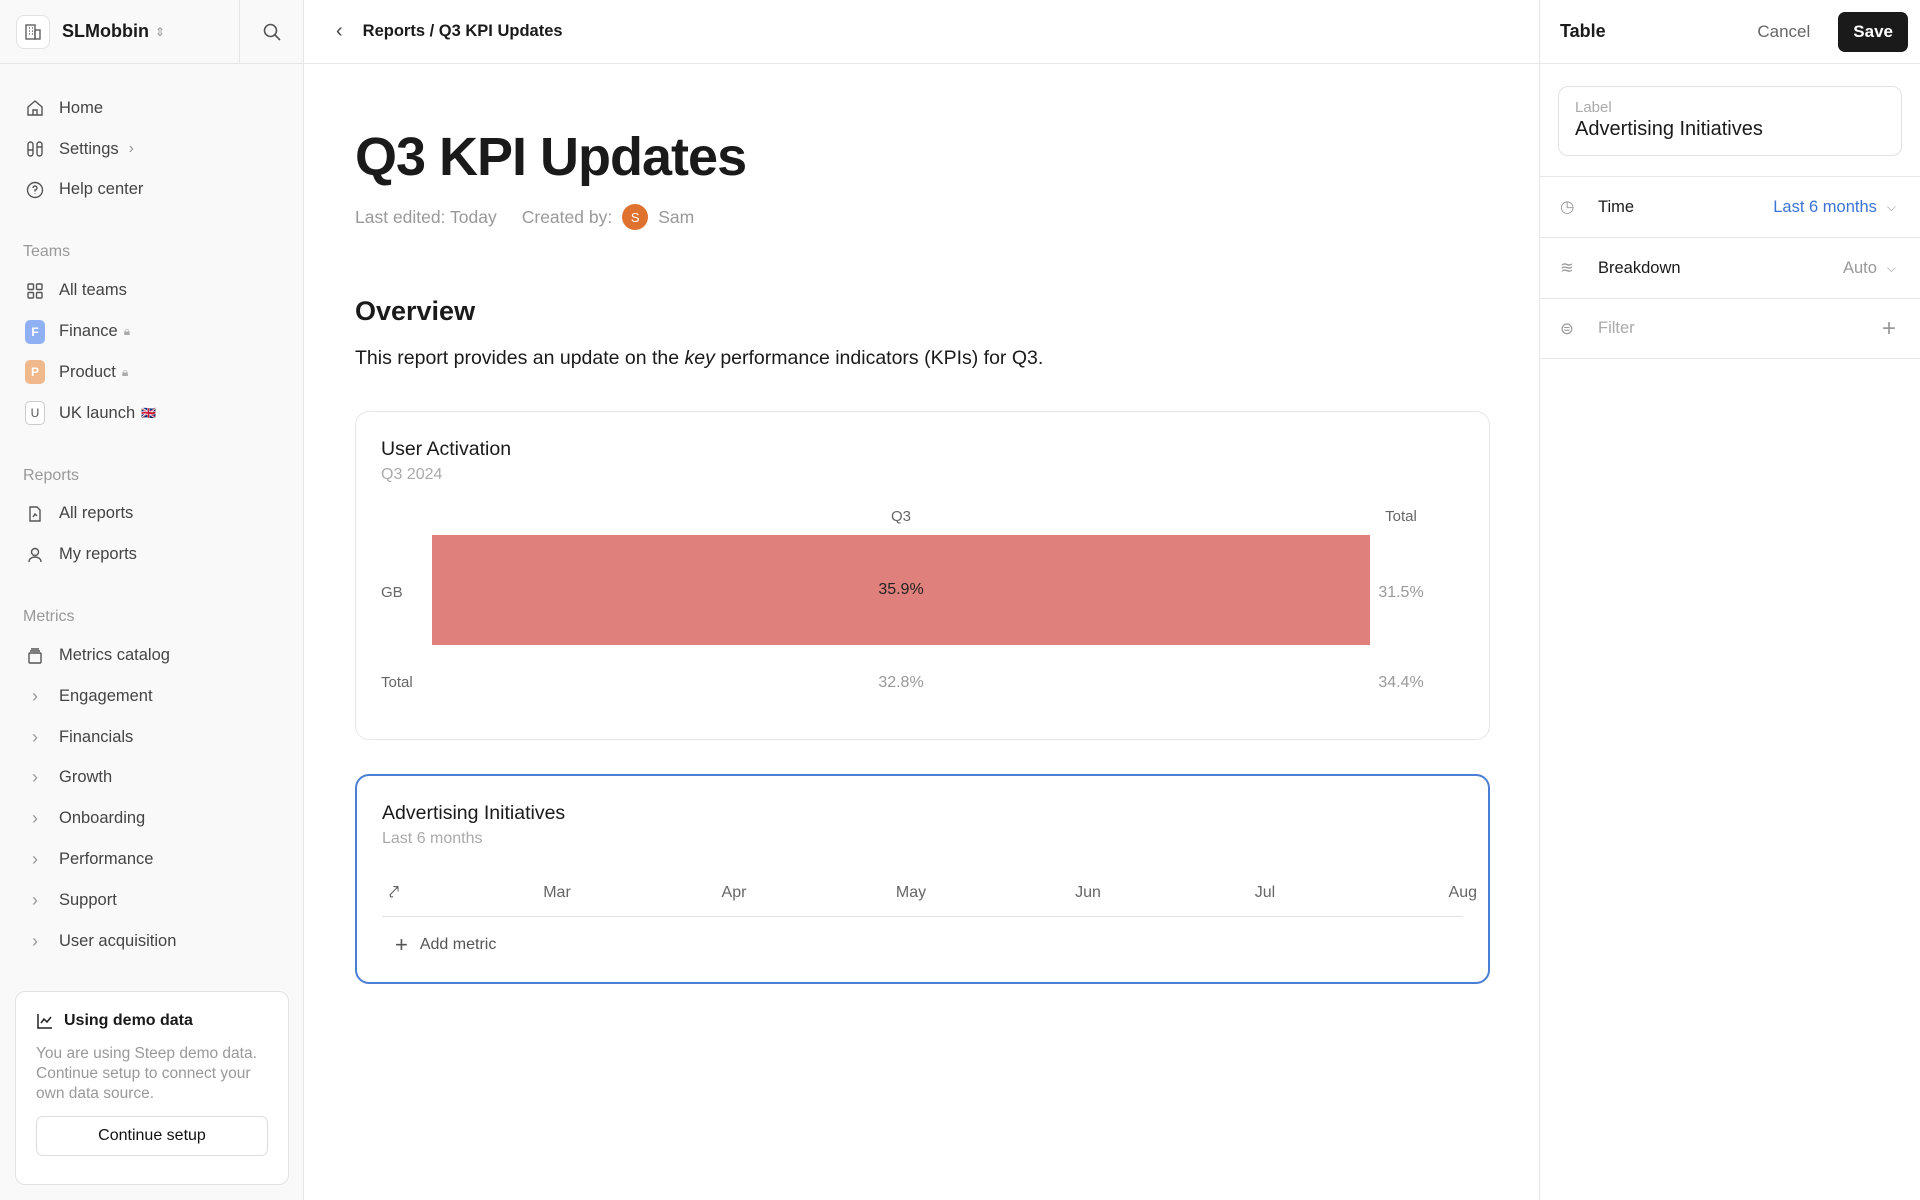 The width and height of the screenshot is (1920, 1200). What do you see at coordinates (900, 516) in the screenshot?
I see `column-header: Q3` at bounding box center [900, 516].